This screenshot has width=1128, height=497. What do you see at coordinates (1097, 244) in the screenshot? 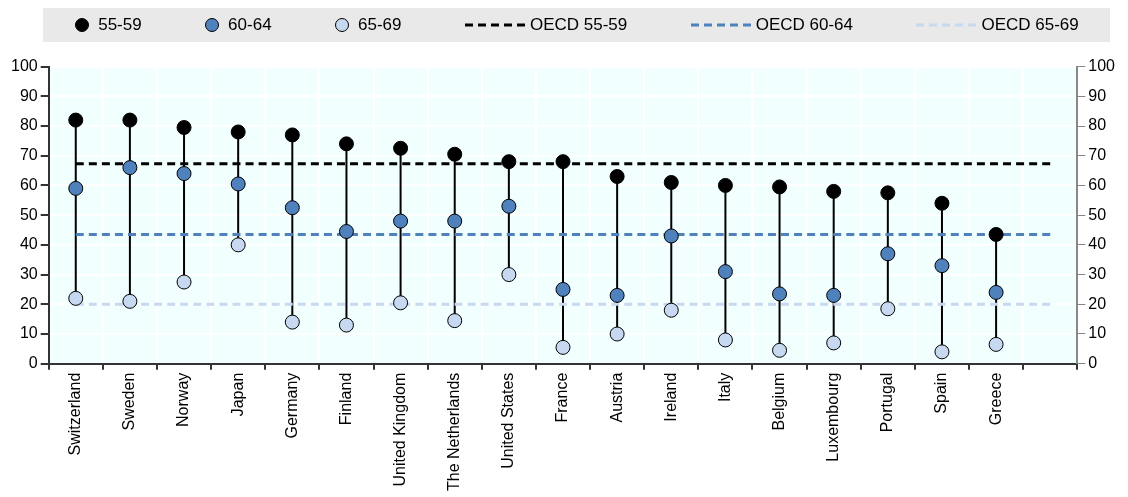
I see `y-tick-label: 40` at bounding box center [1097, 244].